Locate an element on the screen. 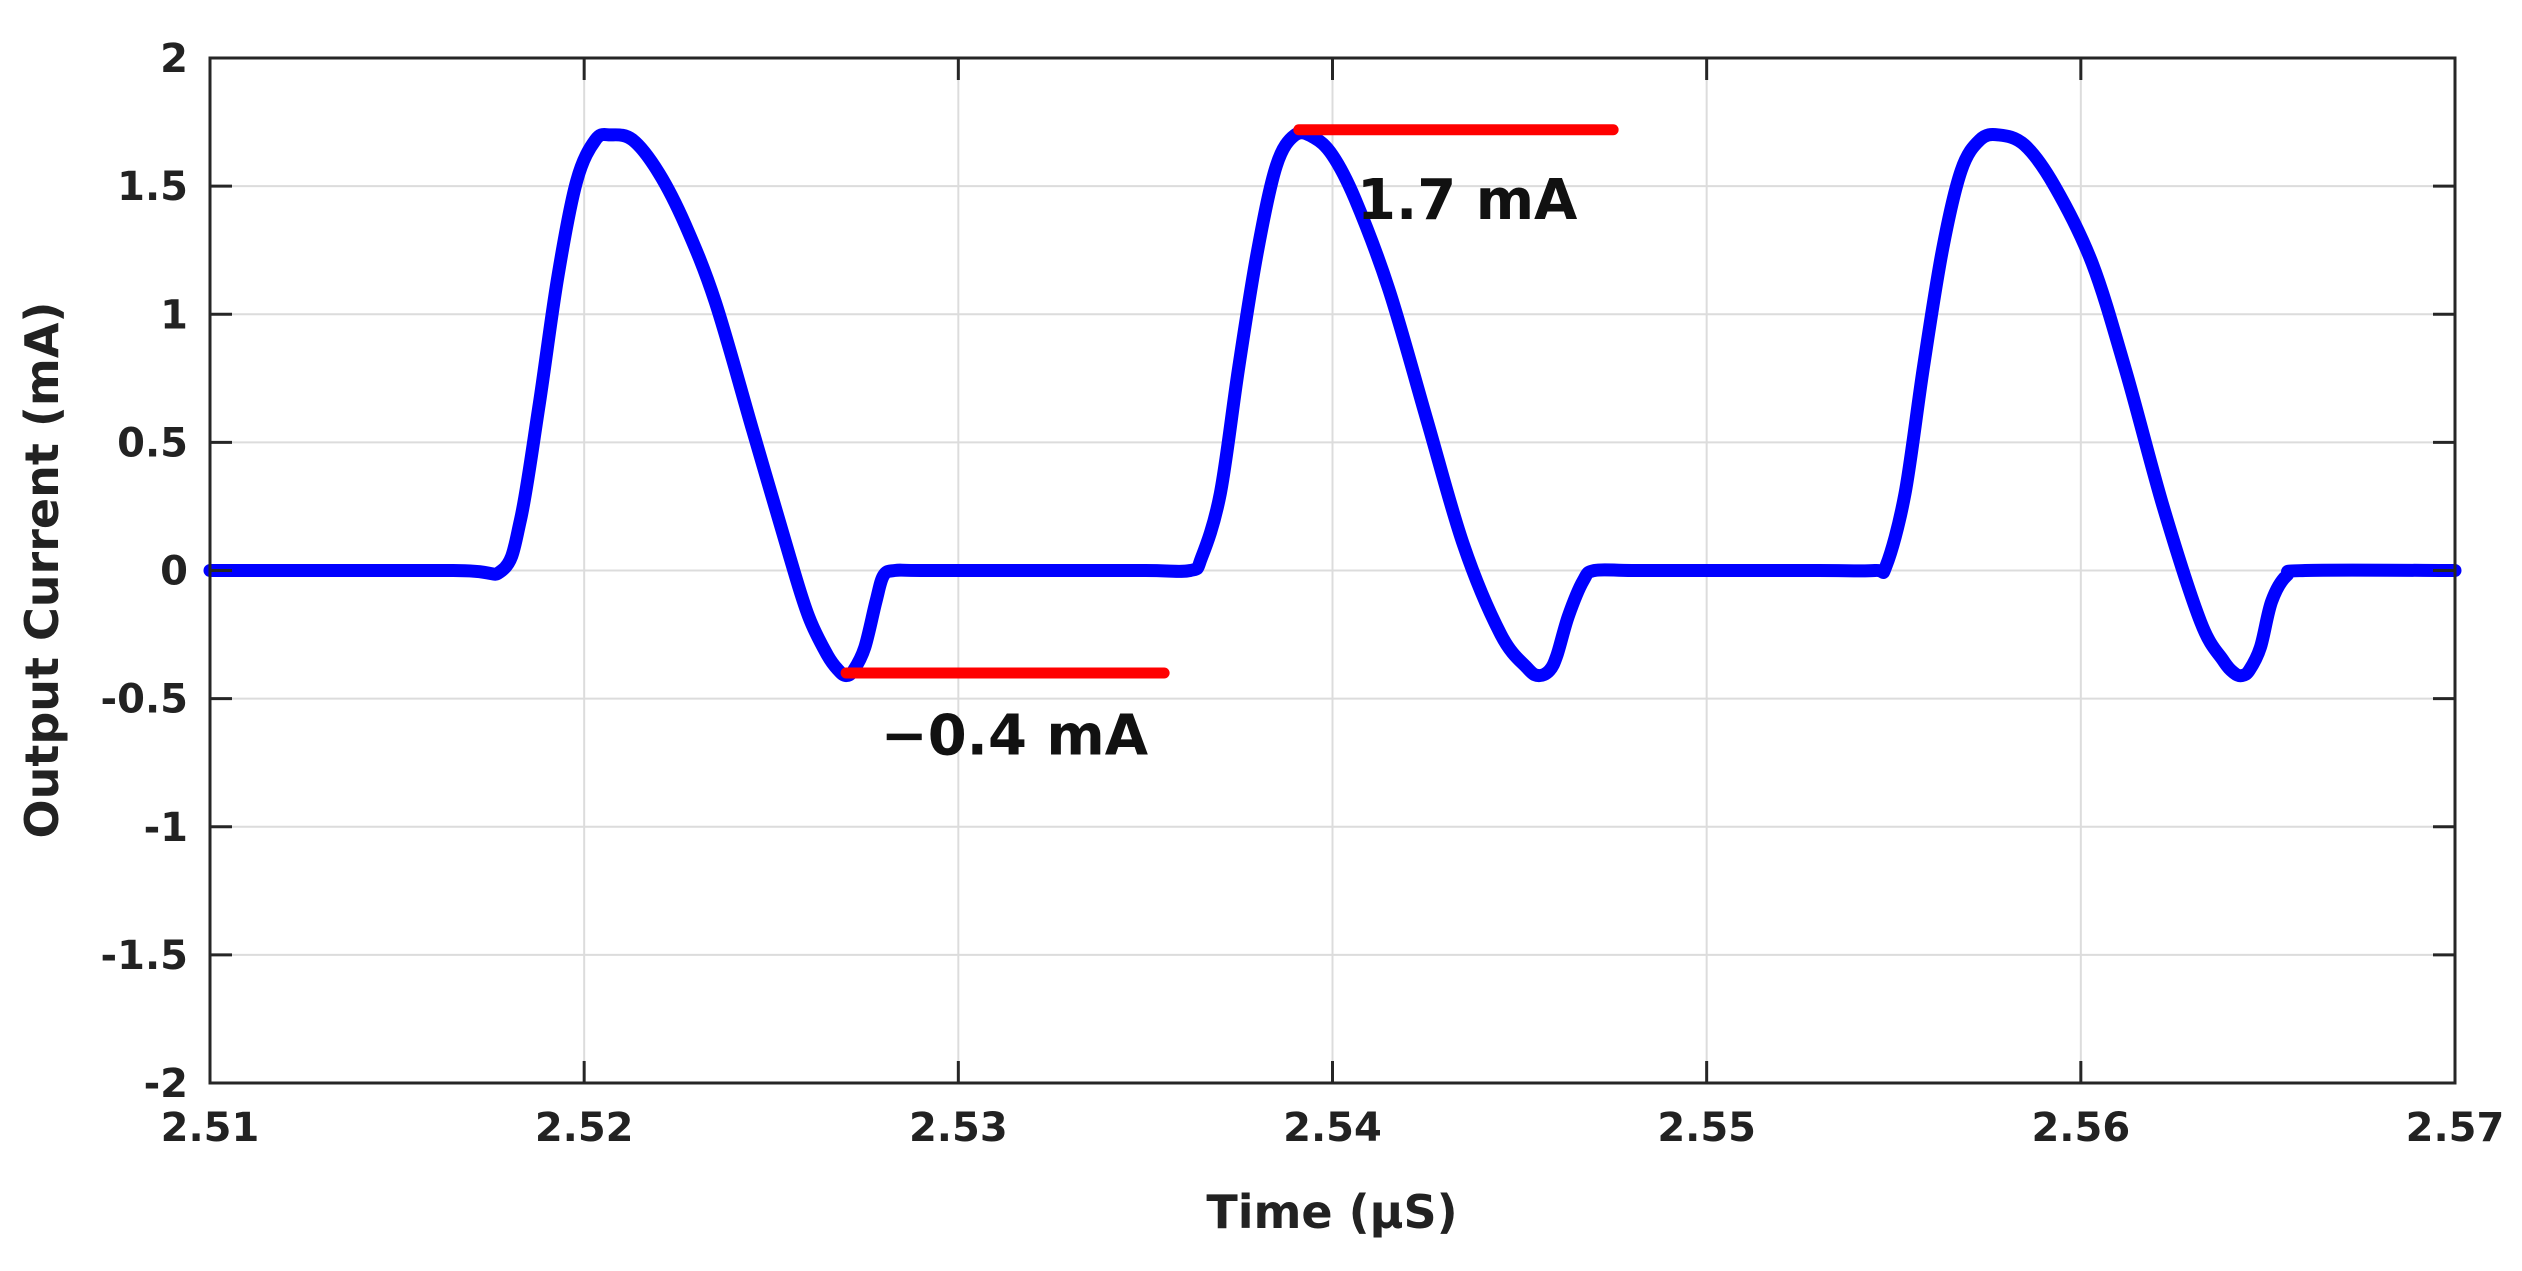  x-tick-labels: 2.51 2.52 2.53 2.54 2.55 2.56 2.57 is located at coordinates (1333, 1128).